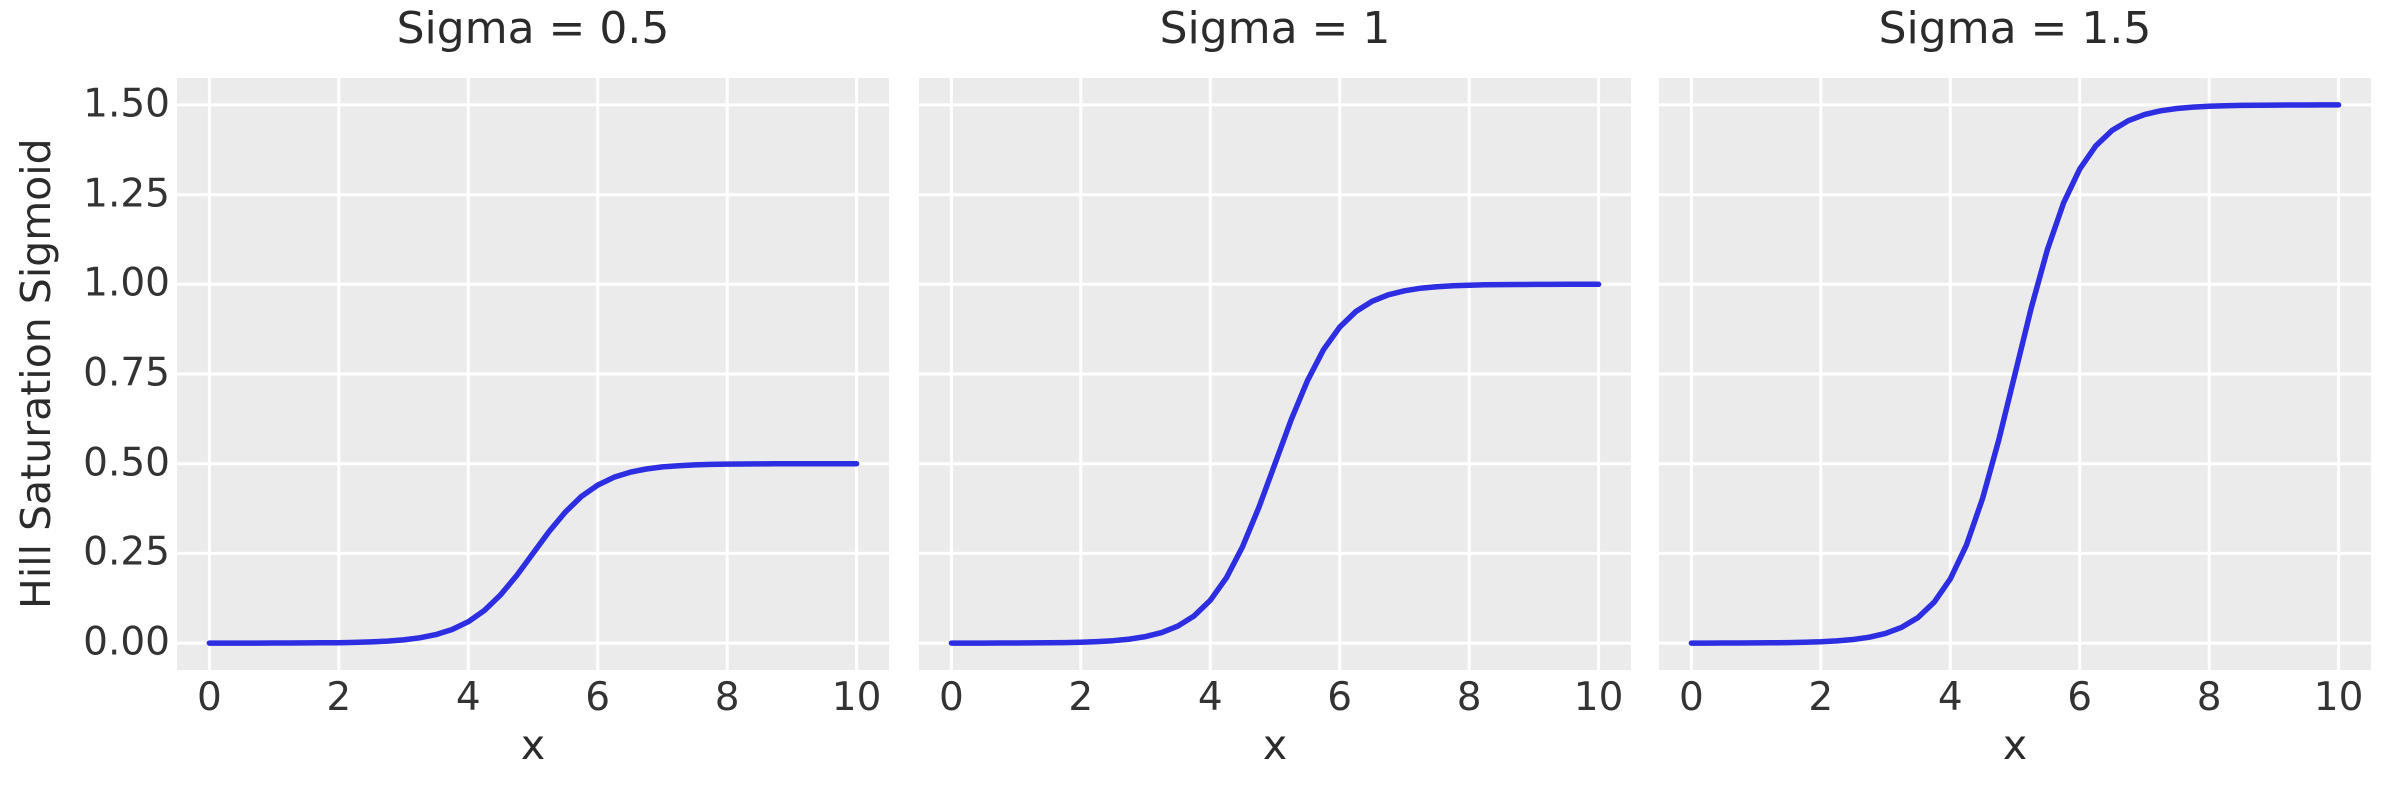 The height and width of the screenshot is (800, 2400). Describe the element at coordinates (85, 400) in the screenshot. I see `y-tick-labels: 0.00 0.25 0.50 0.75 1.00 1.25 1.50` at that location.